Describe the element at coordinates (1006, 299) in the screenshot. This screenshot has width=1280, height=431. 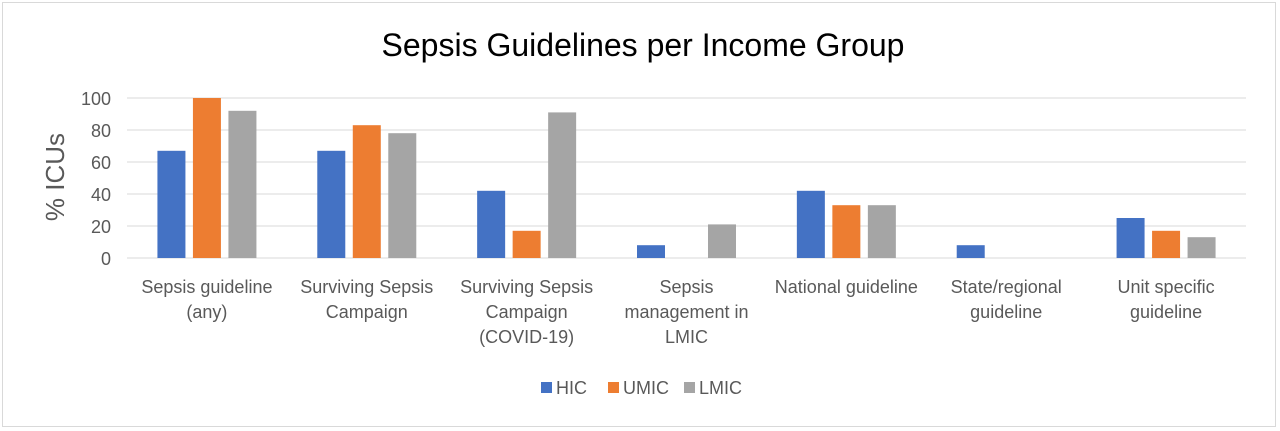
I see `category-label: State/regional guideline` at that location.